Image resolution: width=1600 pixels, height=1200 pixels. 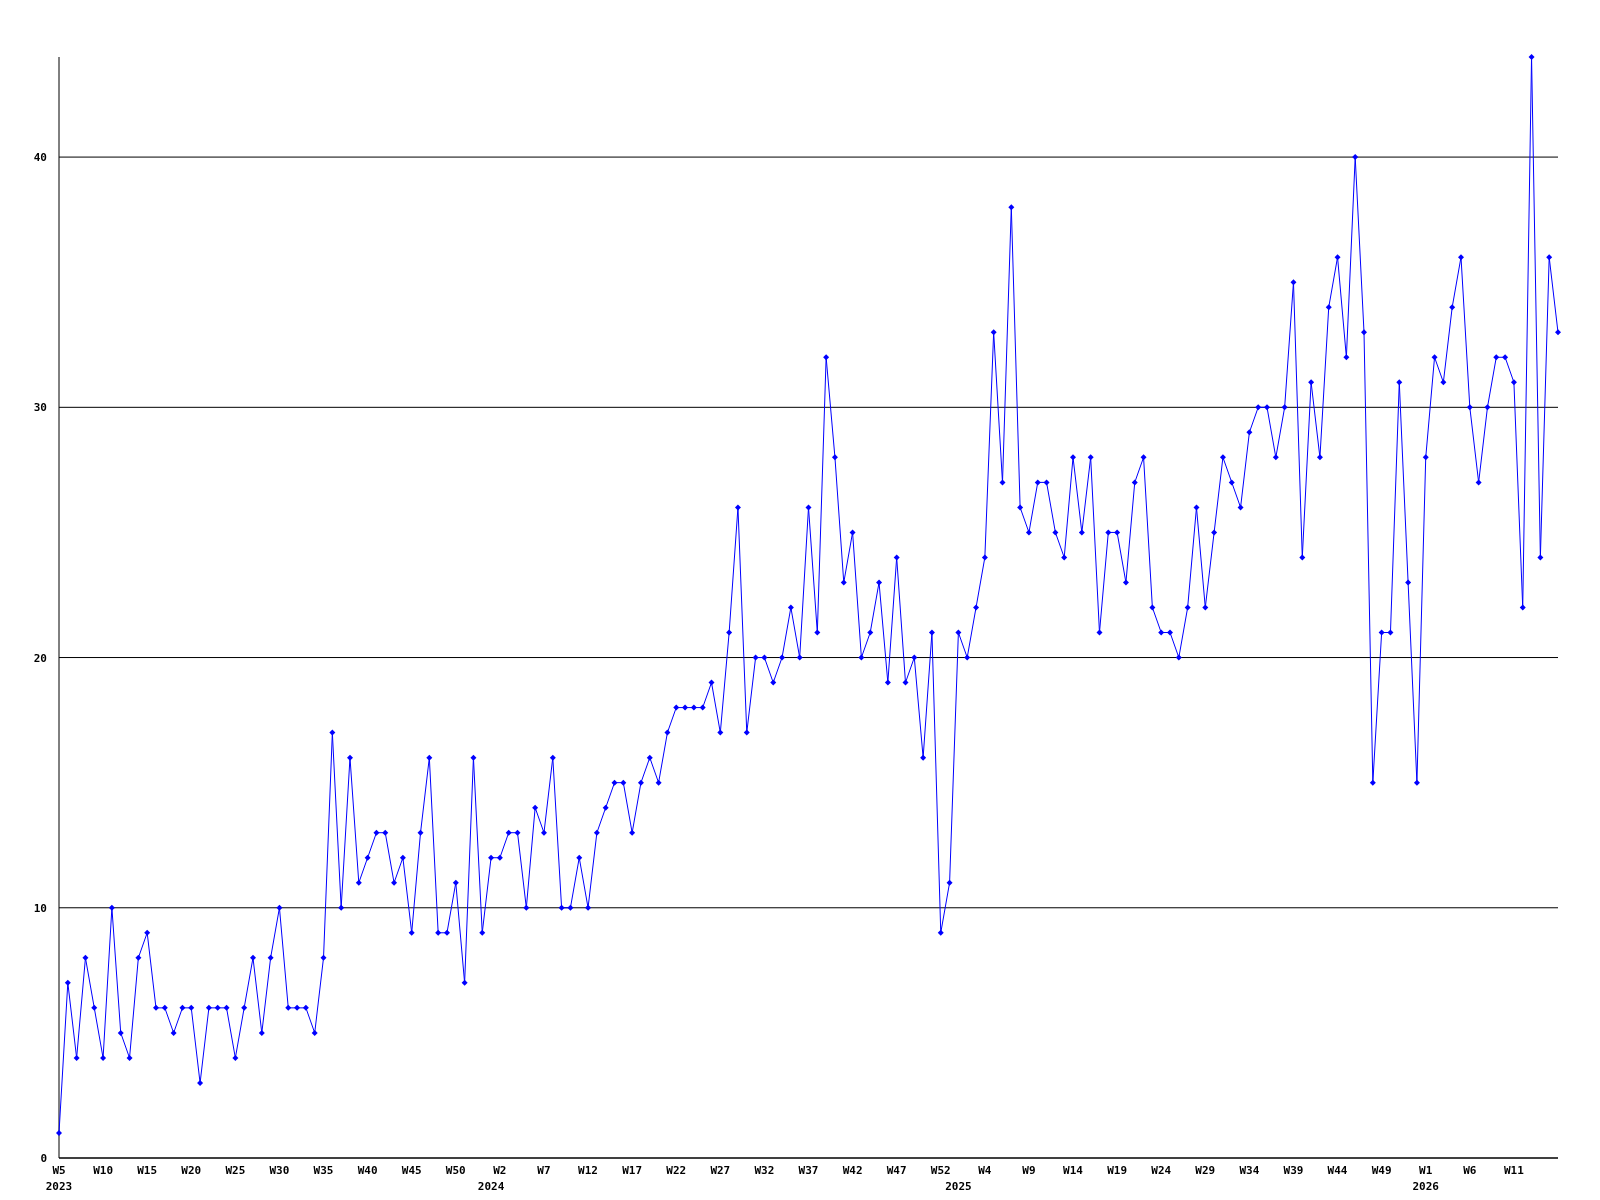 I want to click on x-tick-label: W19, so click(x=1117, y=1170).